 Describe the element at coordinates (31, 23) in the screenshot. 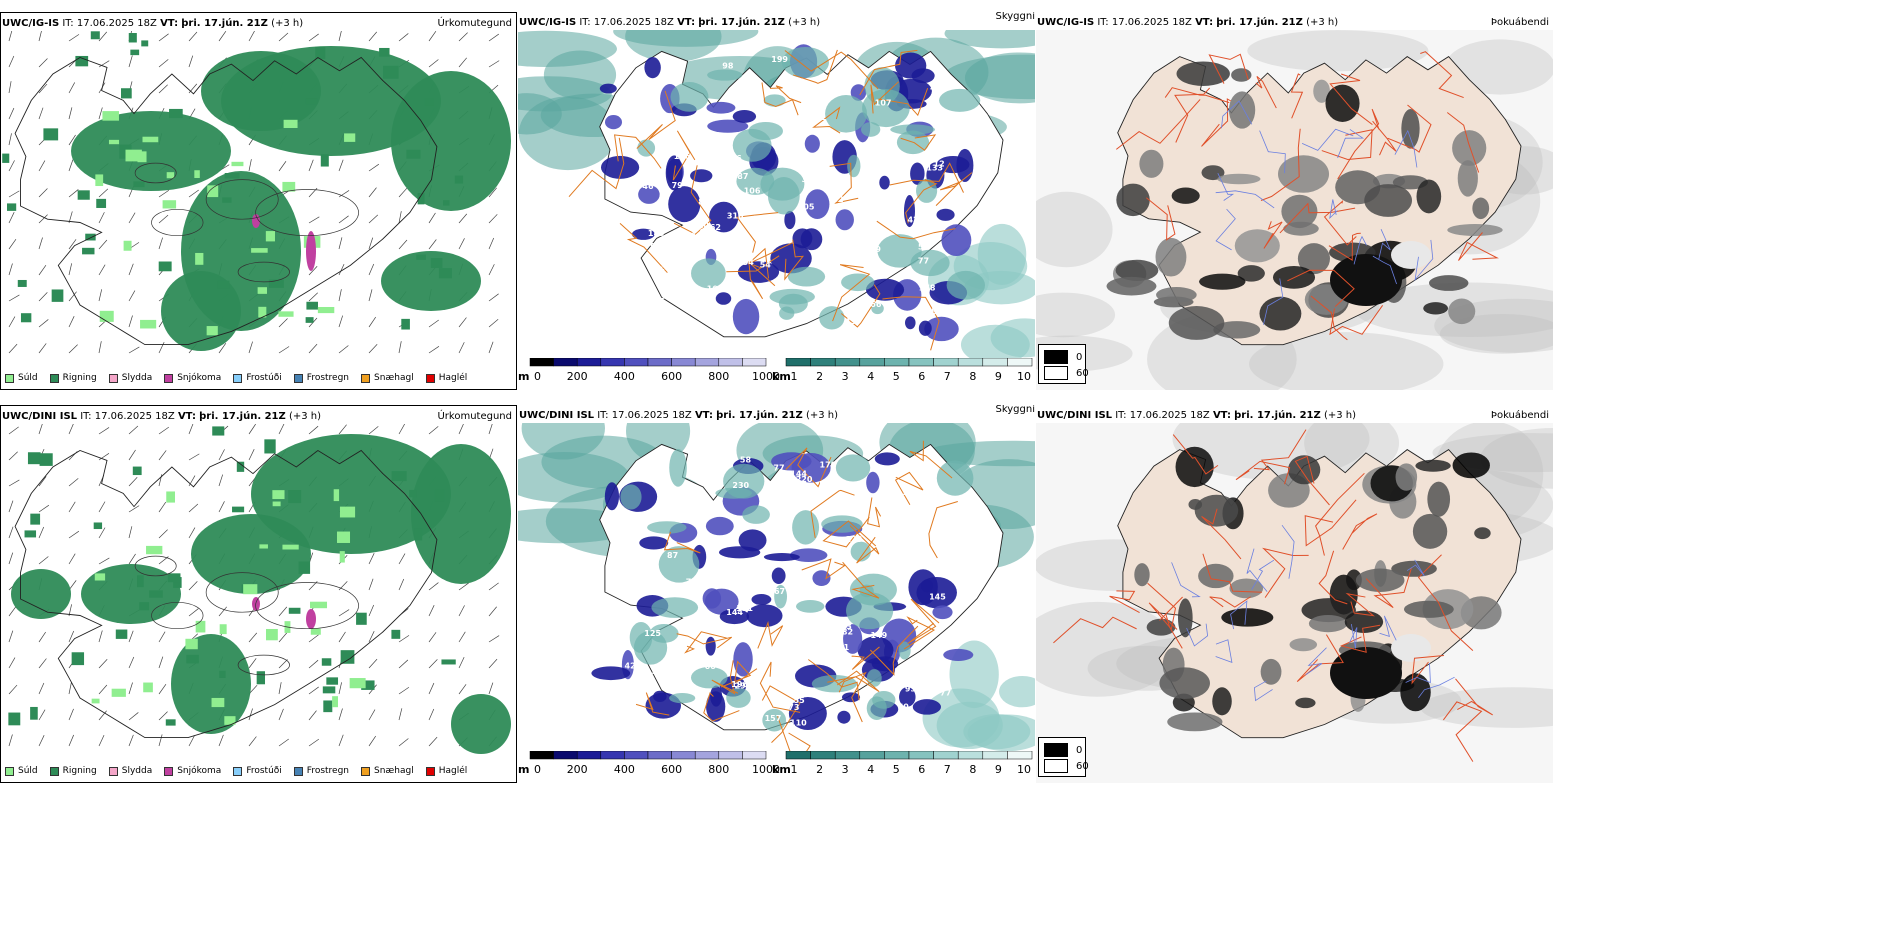

I see `model-label: UWC/IG-IS` at that location.